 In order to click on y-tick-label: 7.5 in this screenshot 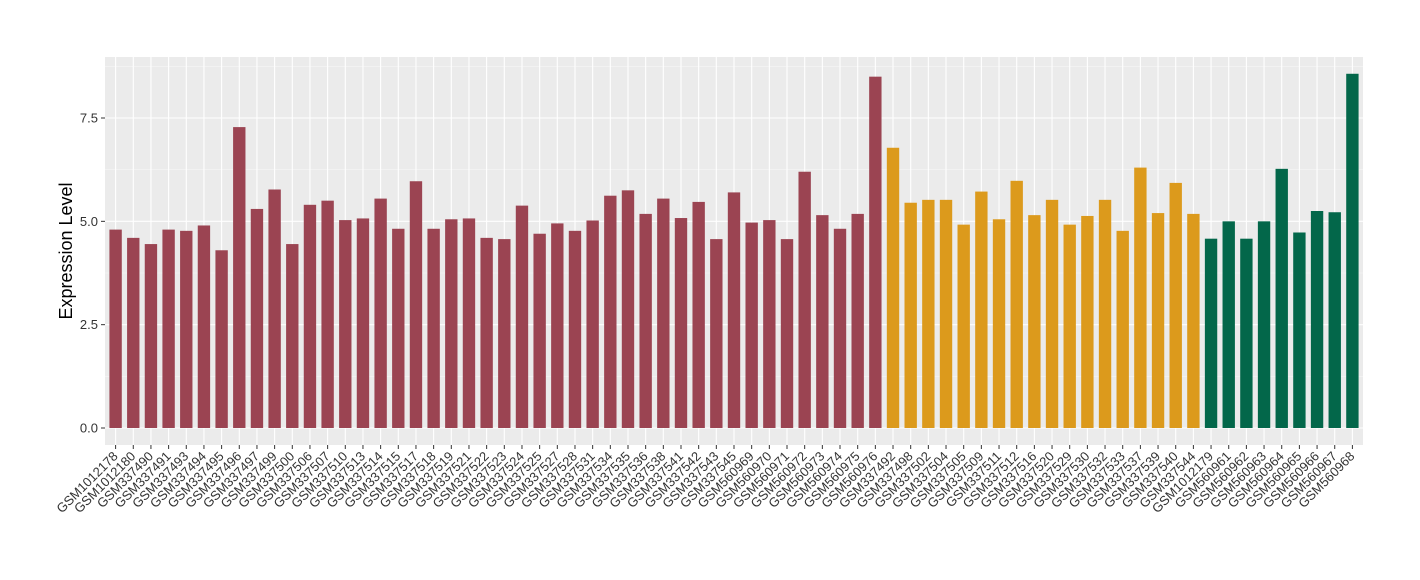, I will do `click(89, 118)`.